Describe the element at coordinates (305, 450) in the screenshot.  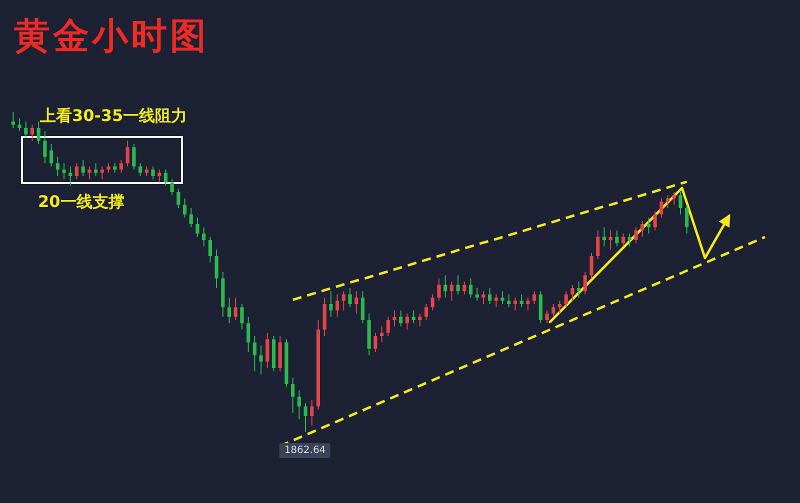
I see `text: 1862.64` at that location.